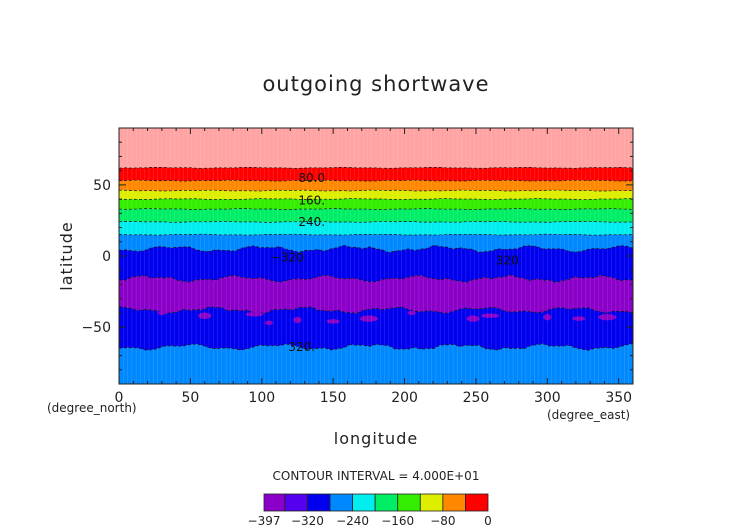  What do you see at coordinates (66, 255) in the screenshot?
I see `y-axis-label: latitude` at bounding box center [66, 255].